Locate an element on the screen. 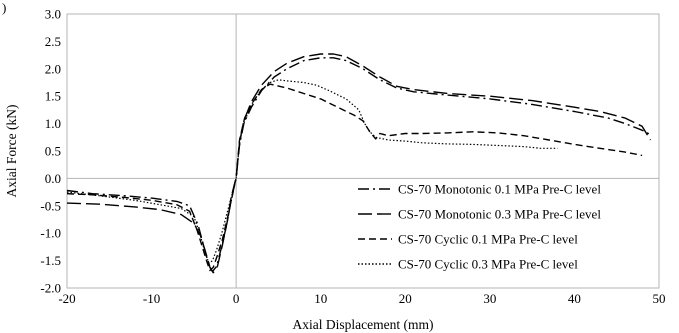  x-tick-label: 20 is located at coordinates (405, 298).